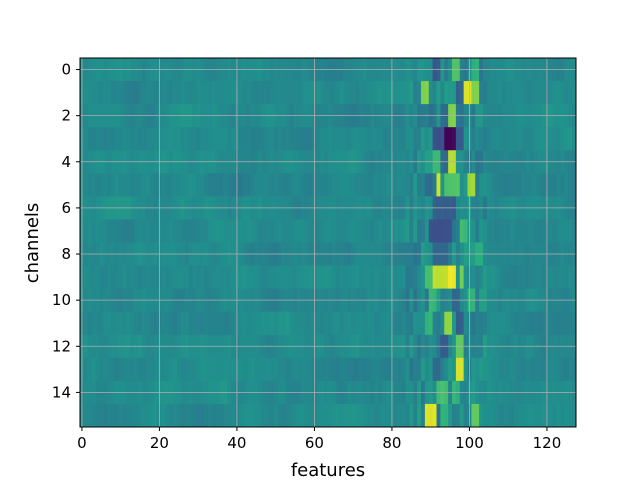 The height and width of the screenshot is (480, 640). I want to click on y-tick-label: 12, so click(61, 346).